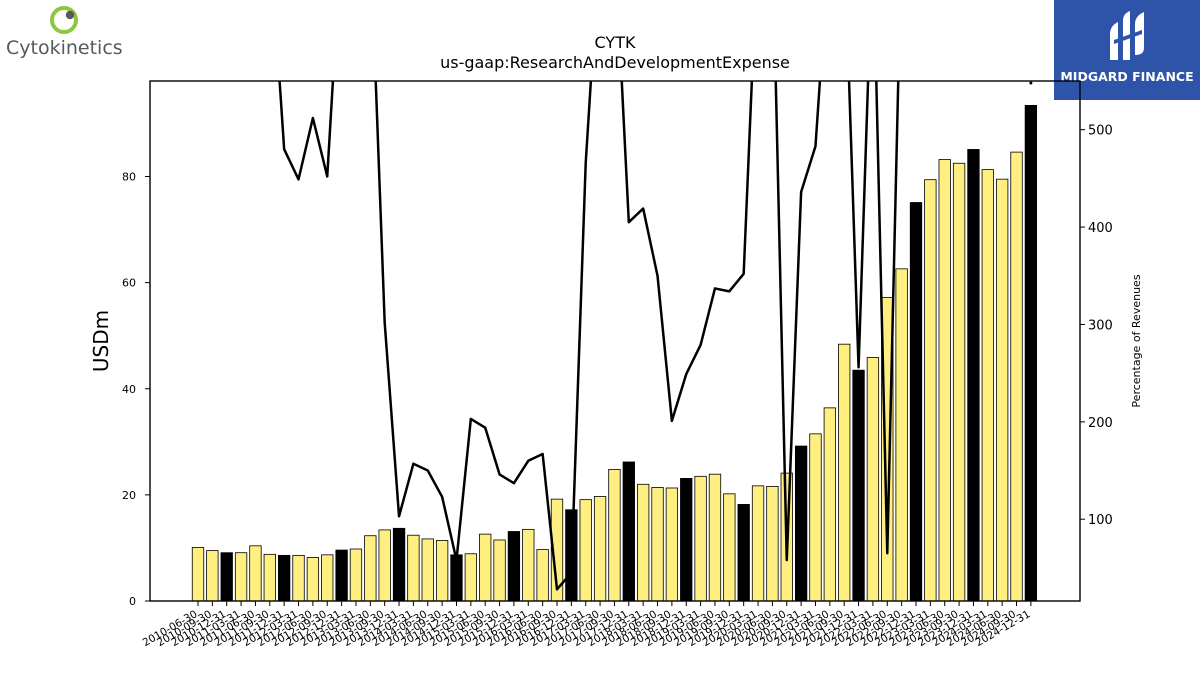 This screenshot has height=675, width=1200. I want to click on y-axis-left: 0 20 40 60 80, so click(136, 389).